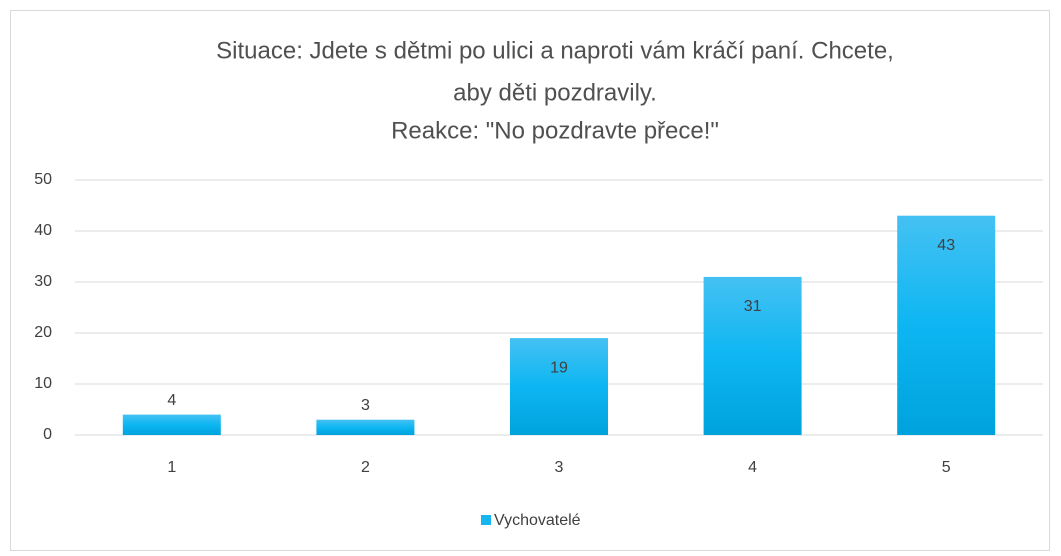  Describe the element at coordinates (47, 434) in the screenshot. I see `y-tick-label: 0` at that location.